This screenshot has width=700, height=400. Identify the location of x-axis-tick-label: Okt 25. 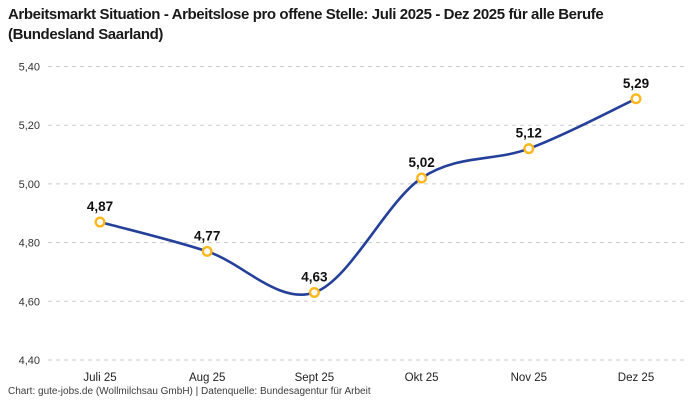
(422, 378).